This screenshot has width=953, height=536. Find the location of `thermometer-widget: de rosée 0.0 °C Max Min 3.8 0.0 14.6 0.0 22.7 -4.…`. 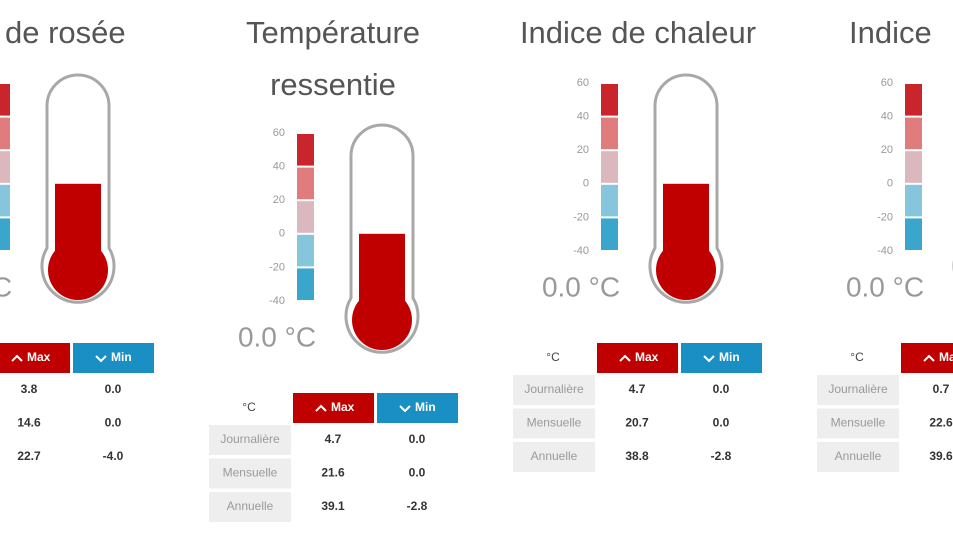

thermometer-widget: de rosée 0.0 °C Max Min 3.8 0.0 14.6 0.0 22.7 -4.… is located at coordinates (77, 239).